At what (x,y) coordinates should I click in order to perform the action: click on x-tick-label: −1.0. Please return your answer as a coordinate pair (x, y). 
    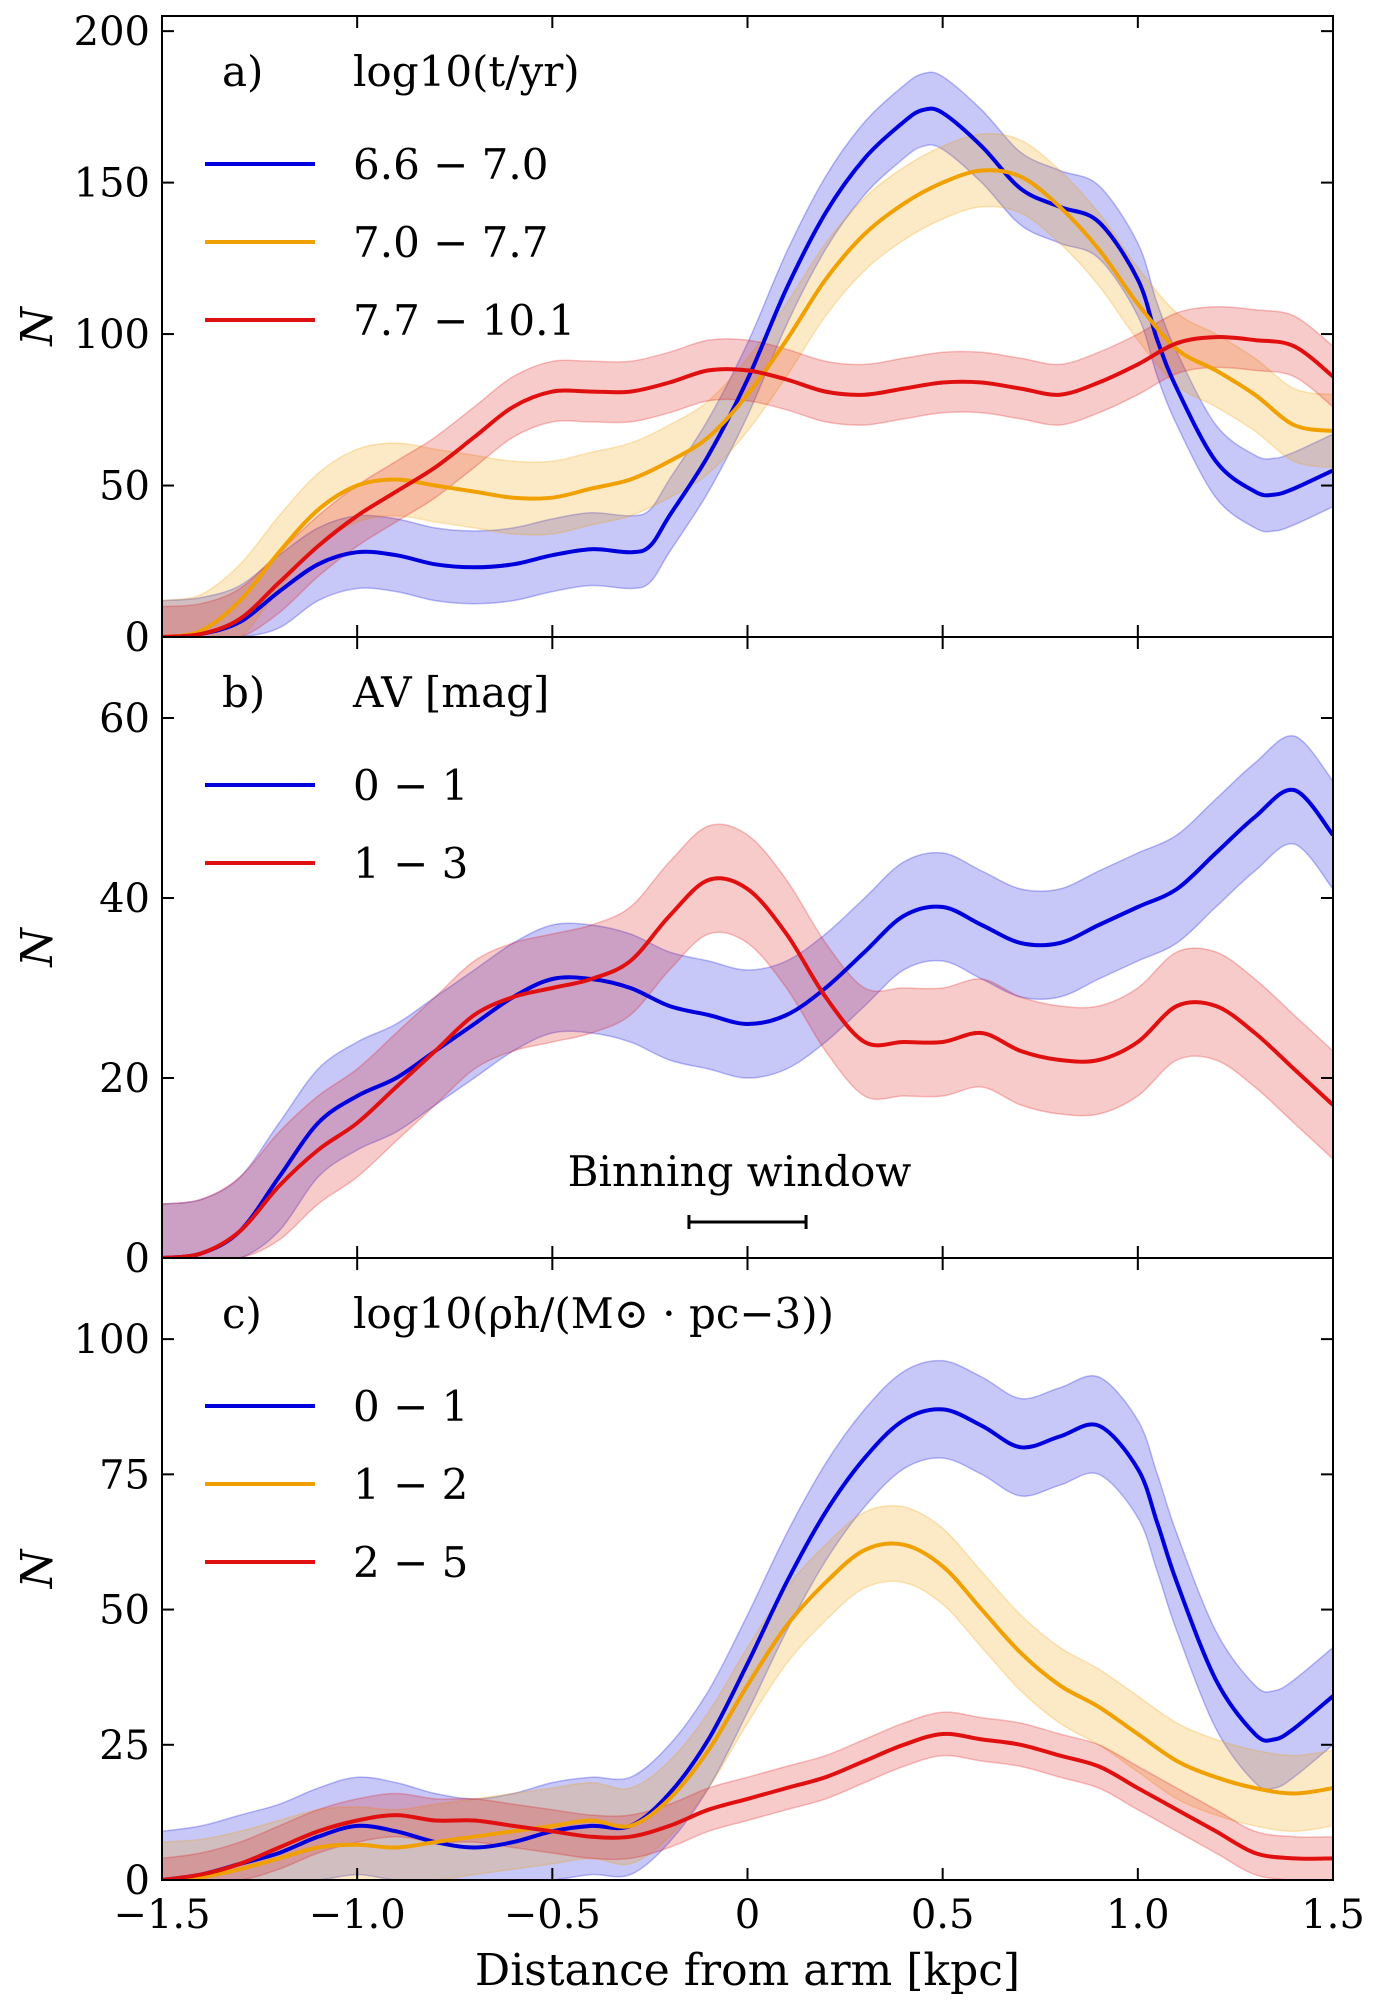
    Looking at the image, I should click on (357, 1915).